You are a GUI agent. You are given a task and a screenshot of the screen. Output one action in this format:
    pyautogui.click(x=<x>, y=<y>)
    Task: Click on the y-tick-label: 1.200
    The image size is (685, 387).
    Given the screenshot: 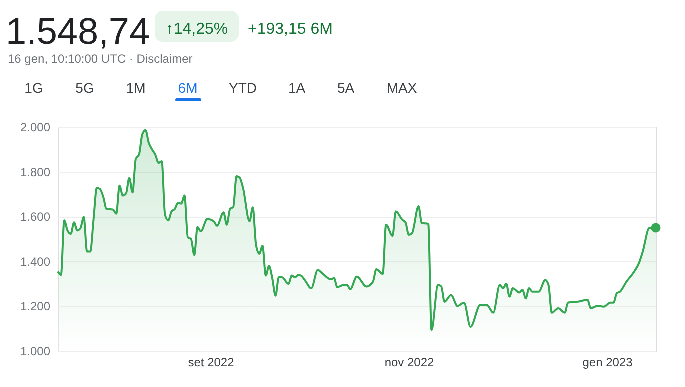 What is the action you would take?
    pyautogui.click(x=35, y=307)
    